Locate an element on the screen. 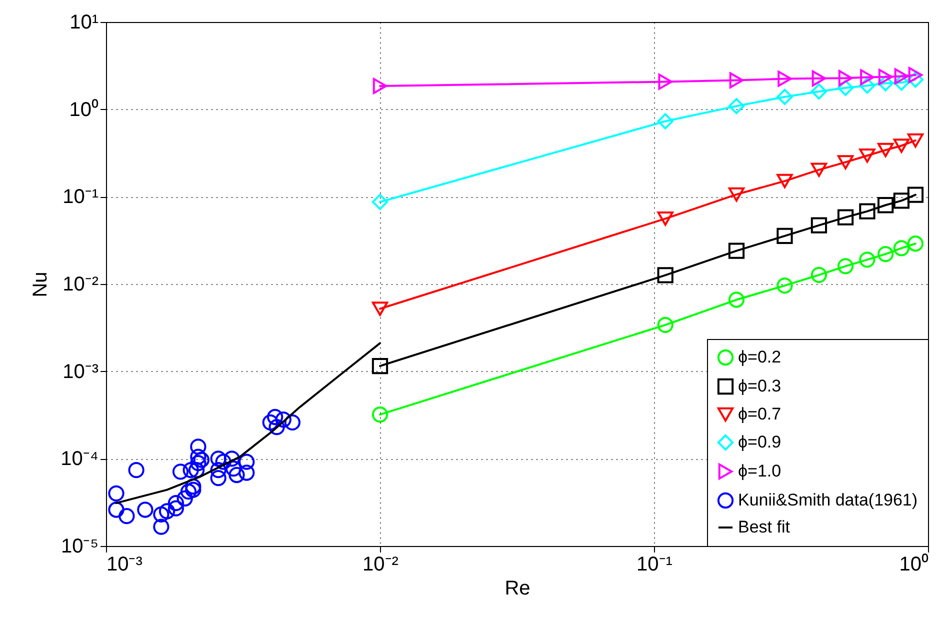 The height and width of the screenshot is (623, 950). y-tick-label: 10⁻² is located at coordinates (80, 285).